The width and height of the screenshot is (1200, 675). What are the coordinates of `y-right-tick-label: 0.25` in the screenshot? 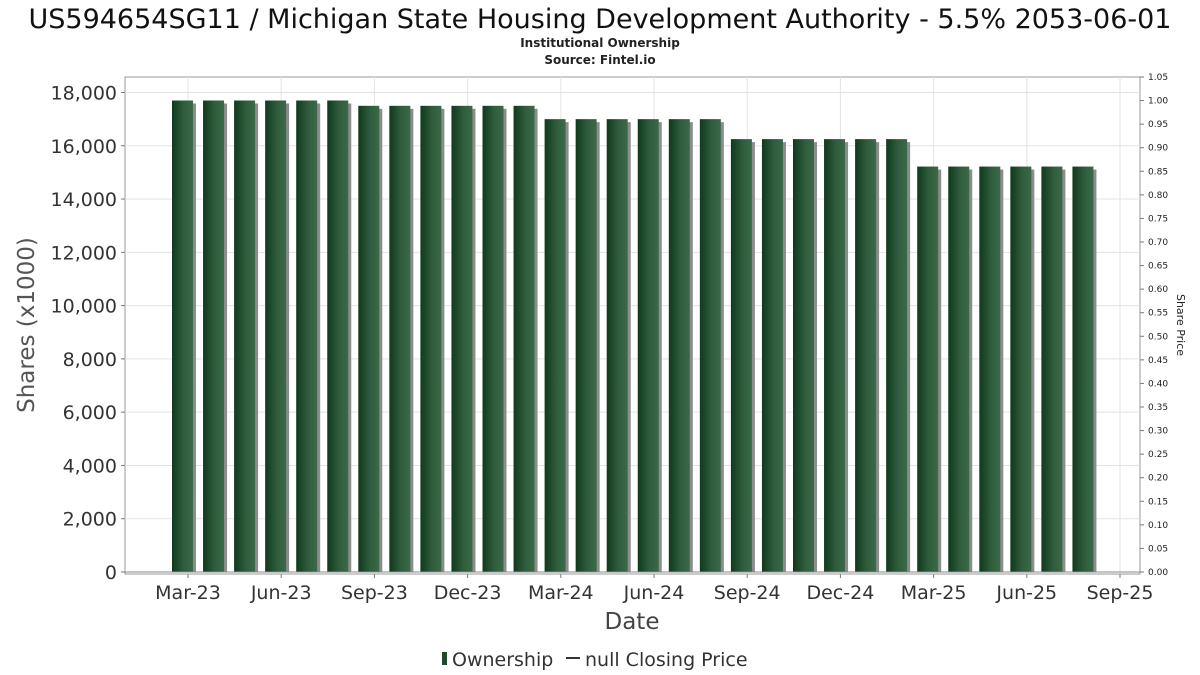 It's located at (1158, 455).